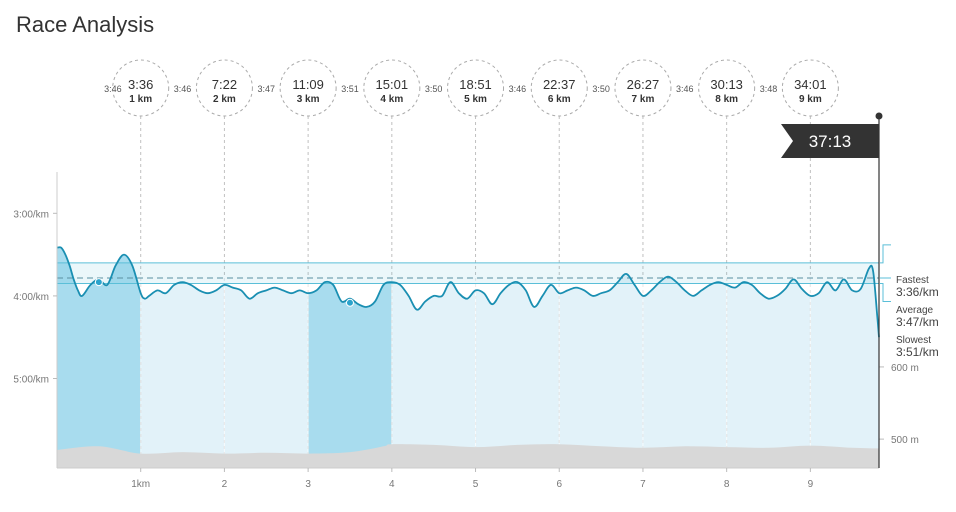 The height and width of the screenshot is (512, 956). I want to click on finish-time: 37:13, so click(830, 141).